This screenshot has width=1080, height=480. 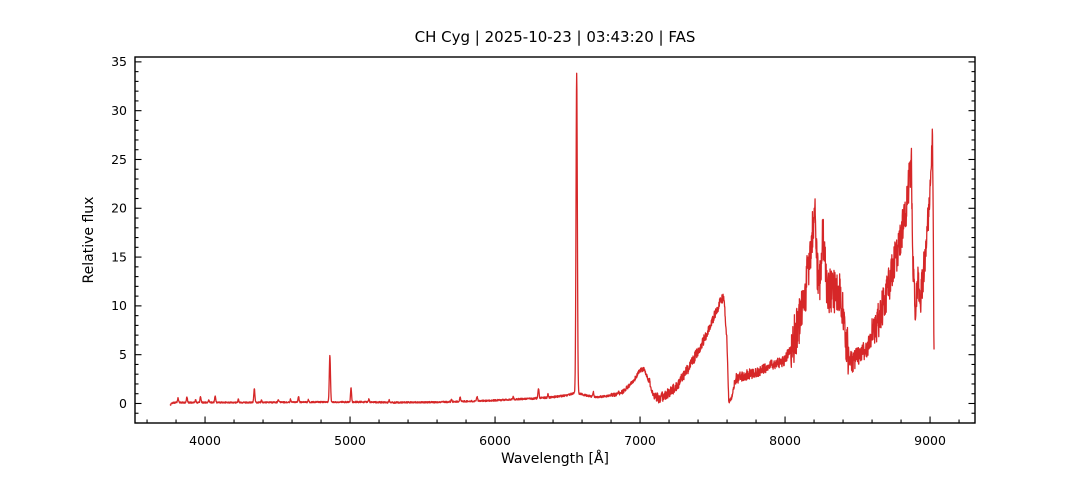 I want to click on chart-title: CH Cyg | 2025-10-23 | 03:43:20 | FAS, so click(x=555, y=37).